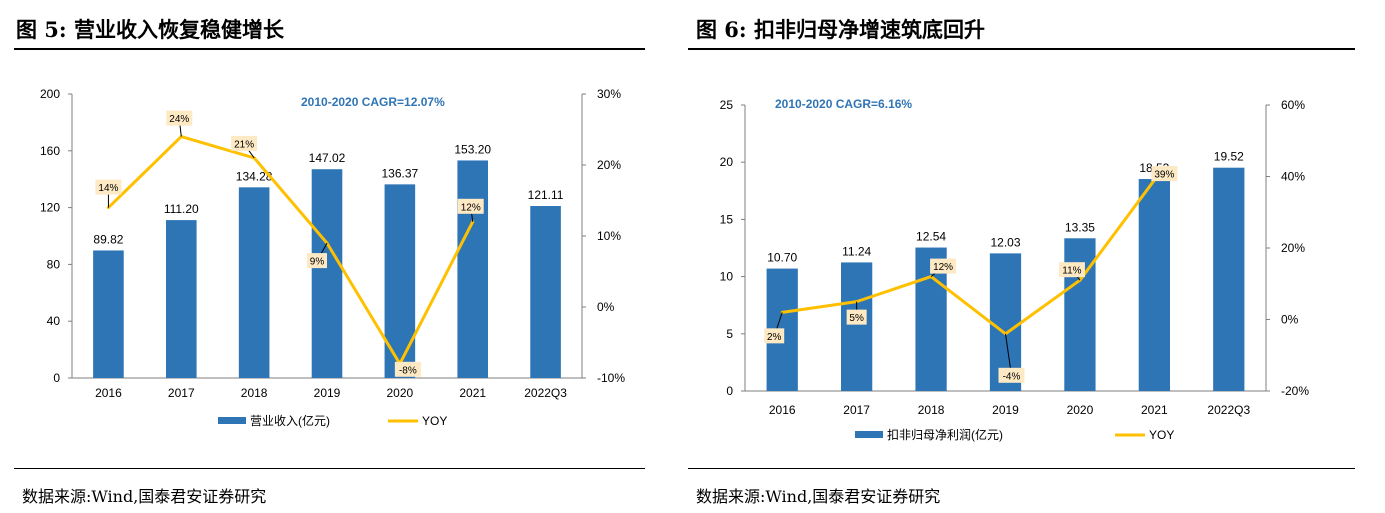 This screenshot has width=1385, height=513. What do you see at coordinates (1005, 242) in the screenshot?
I see `bar-value-label: 12.03` at bounding box center [1005, 242].